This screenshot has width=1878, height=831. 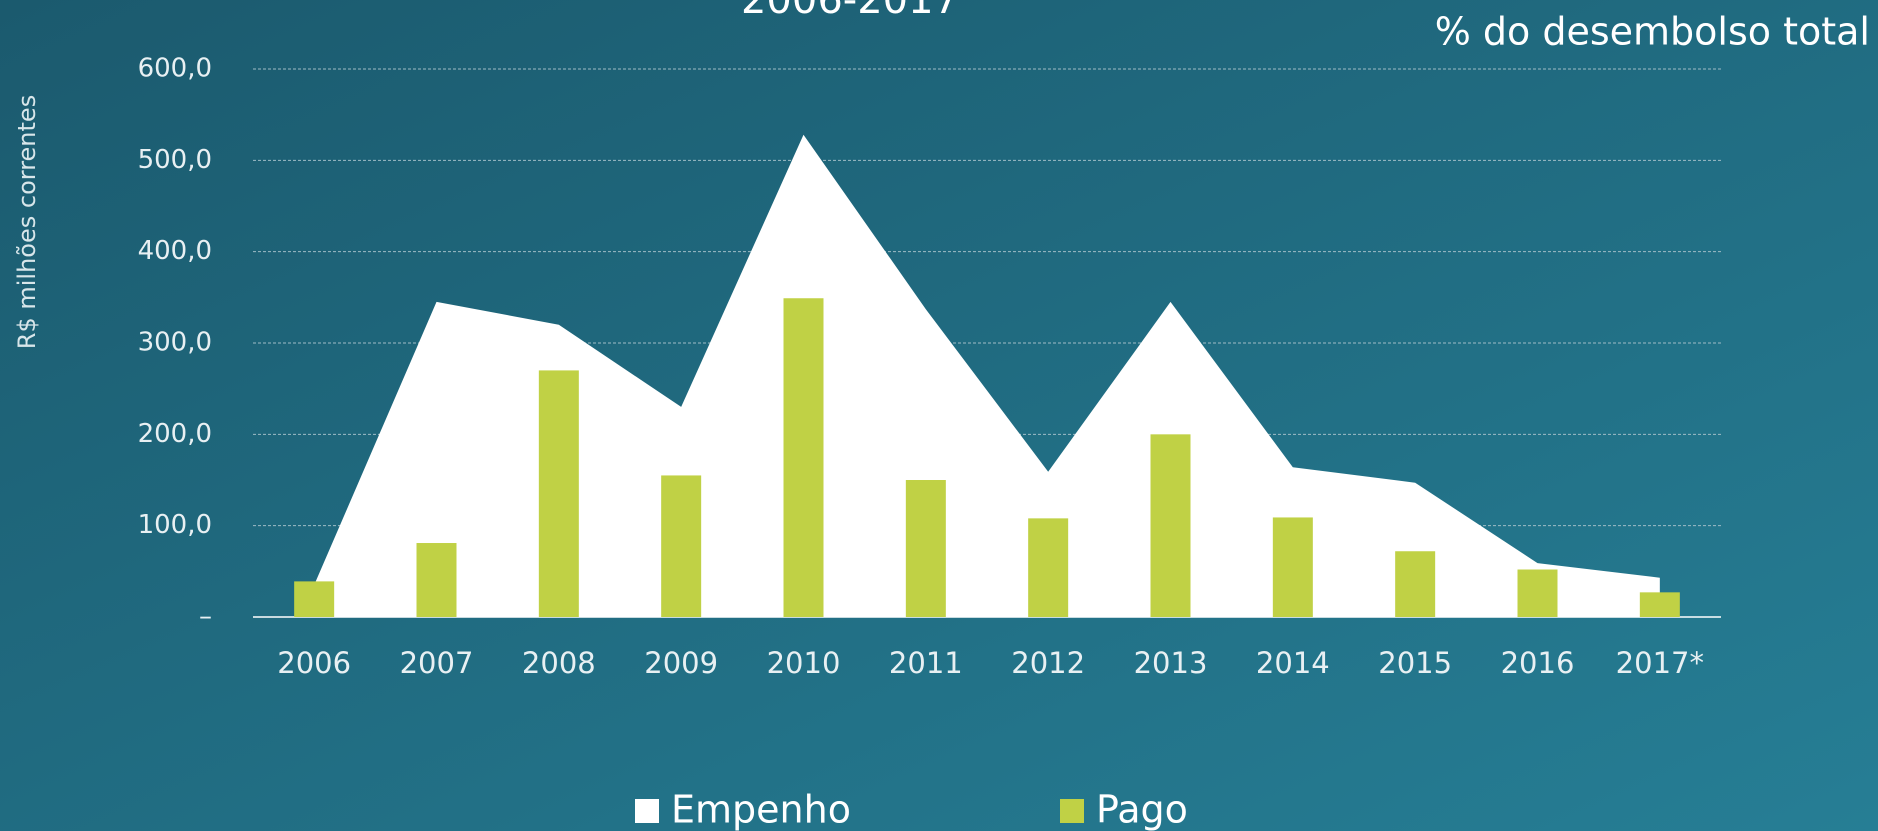 What do you see at coordinates (1048, 663) in the screenshot?
I see `x-tick-label: 2012` at bounding box center [1048, 663].